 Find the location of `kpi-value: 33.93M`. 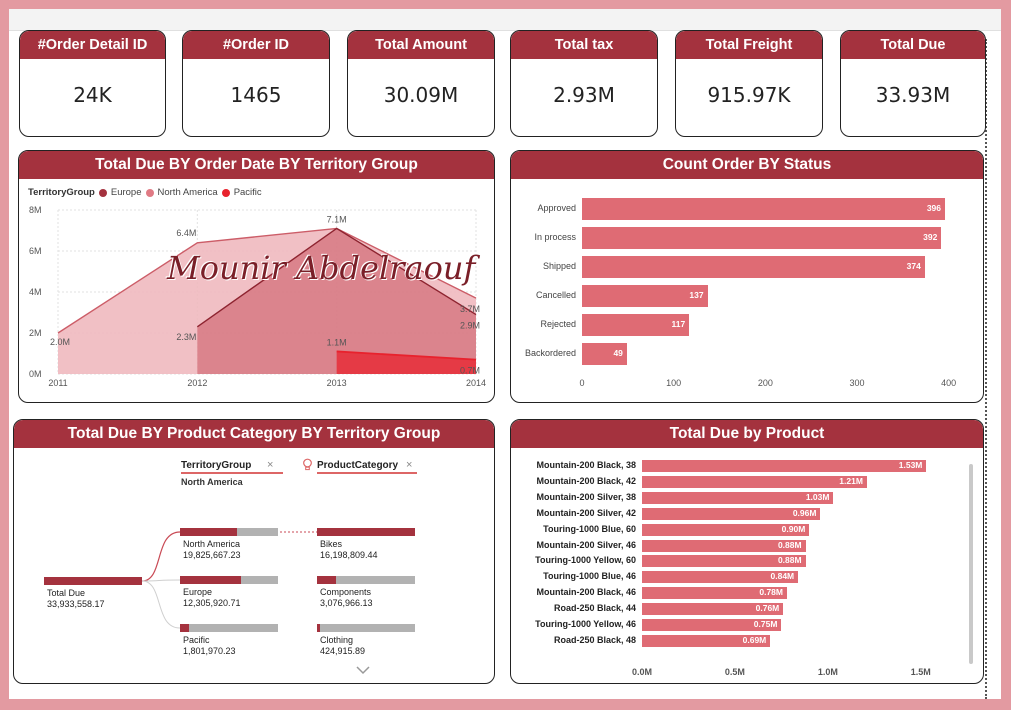

kpi-value: 33.93M is located at coordinates (913, 95).